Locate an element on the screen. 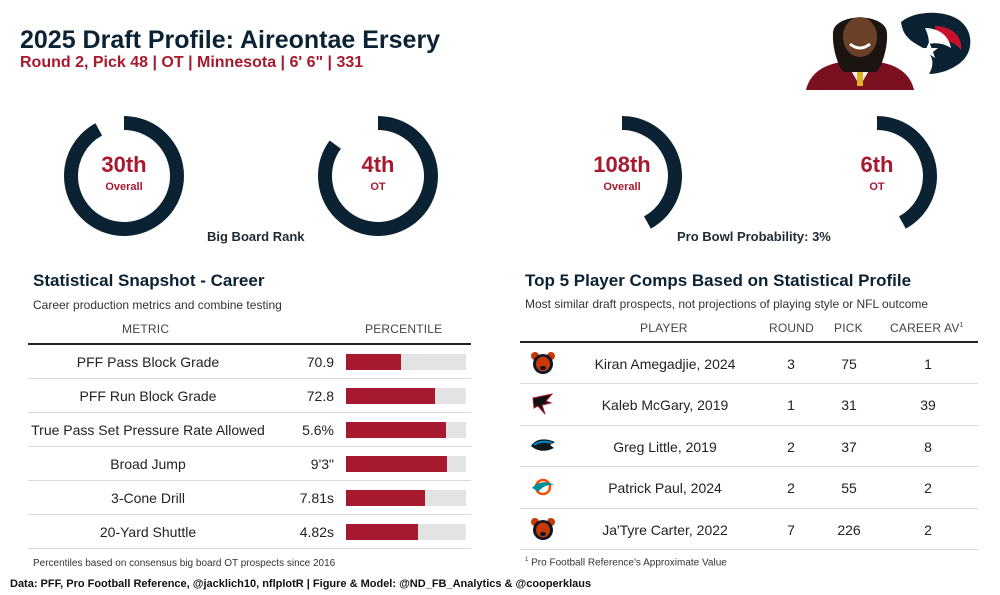  stat-metric: PFF Pass Block Grade is located at coordinates (148, 362).